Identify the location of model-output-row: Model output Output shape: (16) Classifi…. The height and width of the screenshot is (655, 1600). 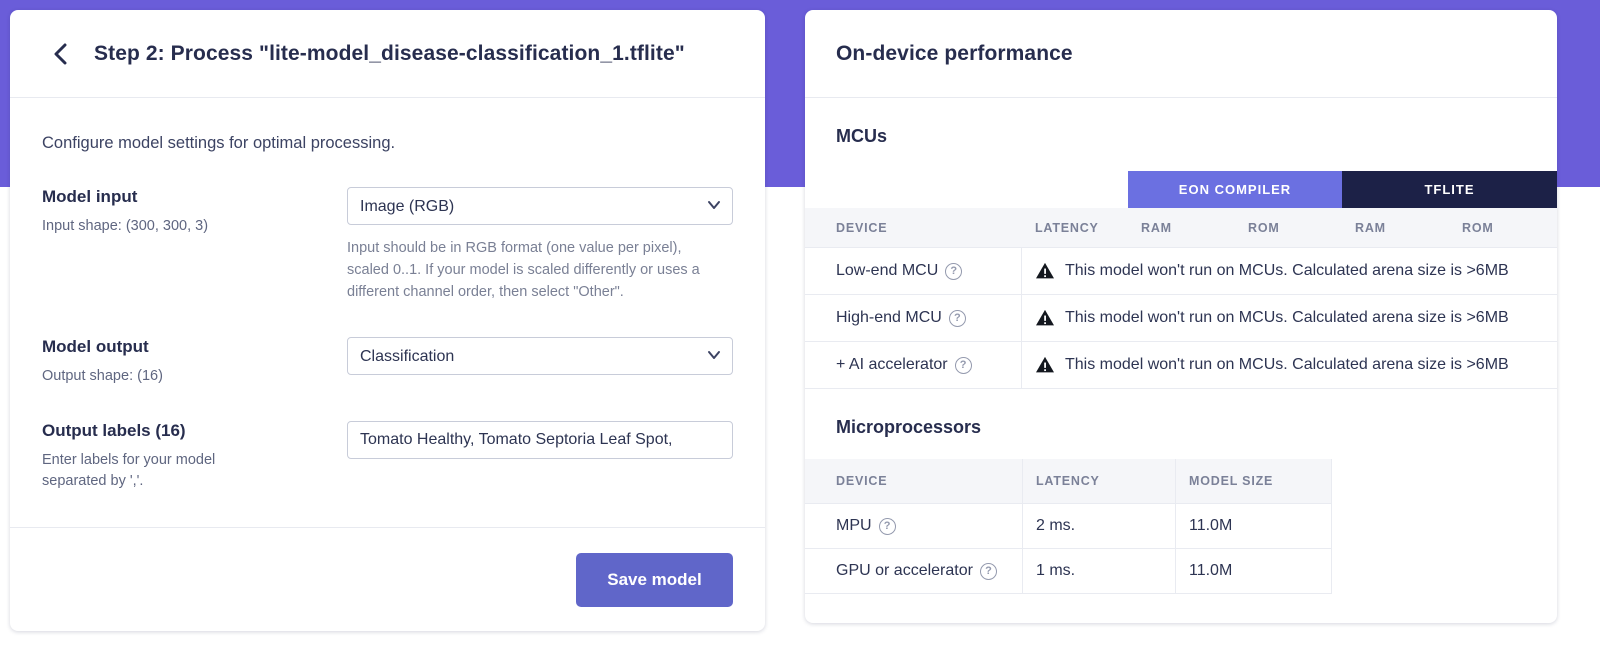
(387, 362).